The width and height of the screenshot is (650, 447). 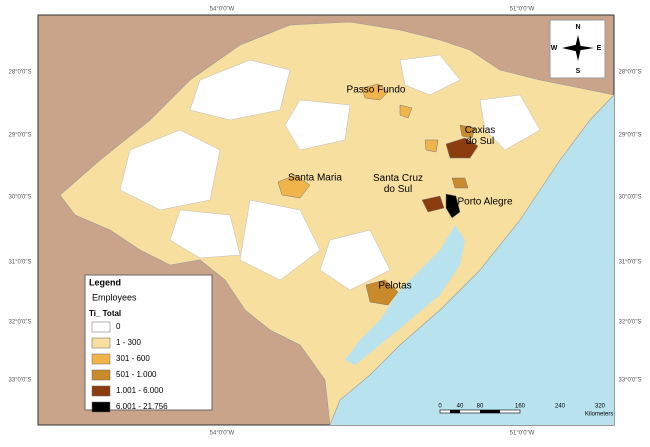 I want to click on compass-letter: S, so click(x=578, y=71).